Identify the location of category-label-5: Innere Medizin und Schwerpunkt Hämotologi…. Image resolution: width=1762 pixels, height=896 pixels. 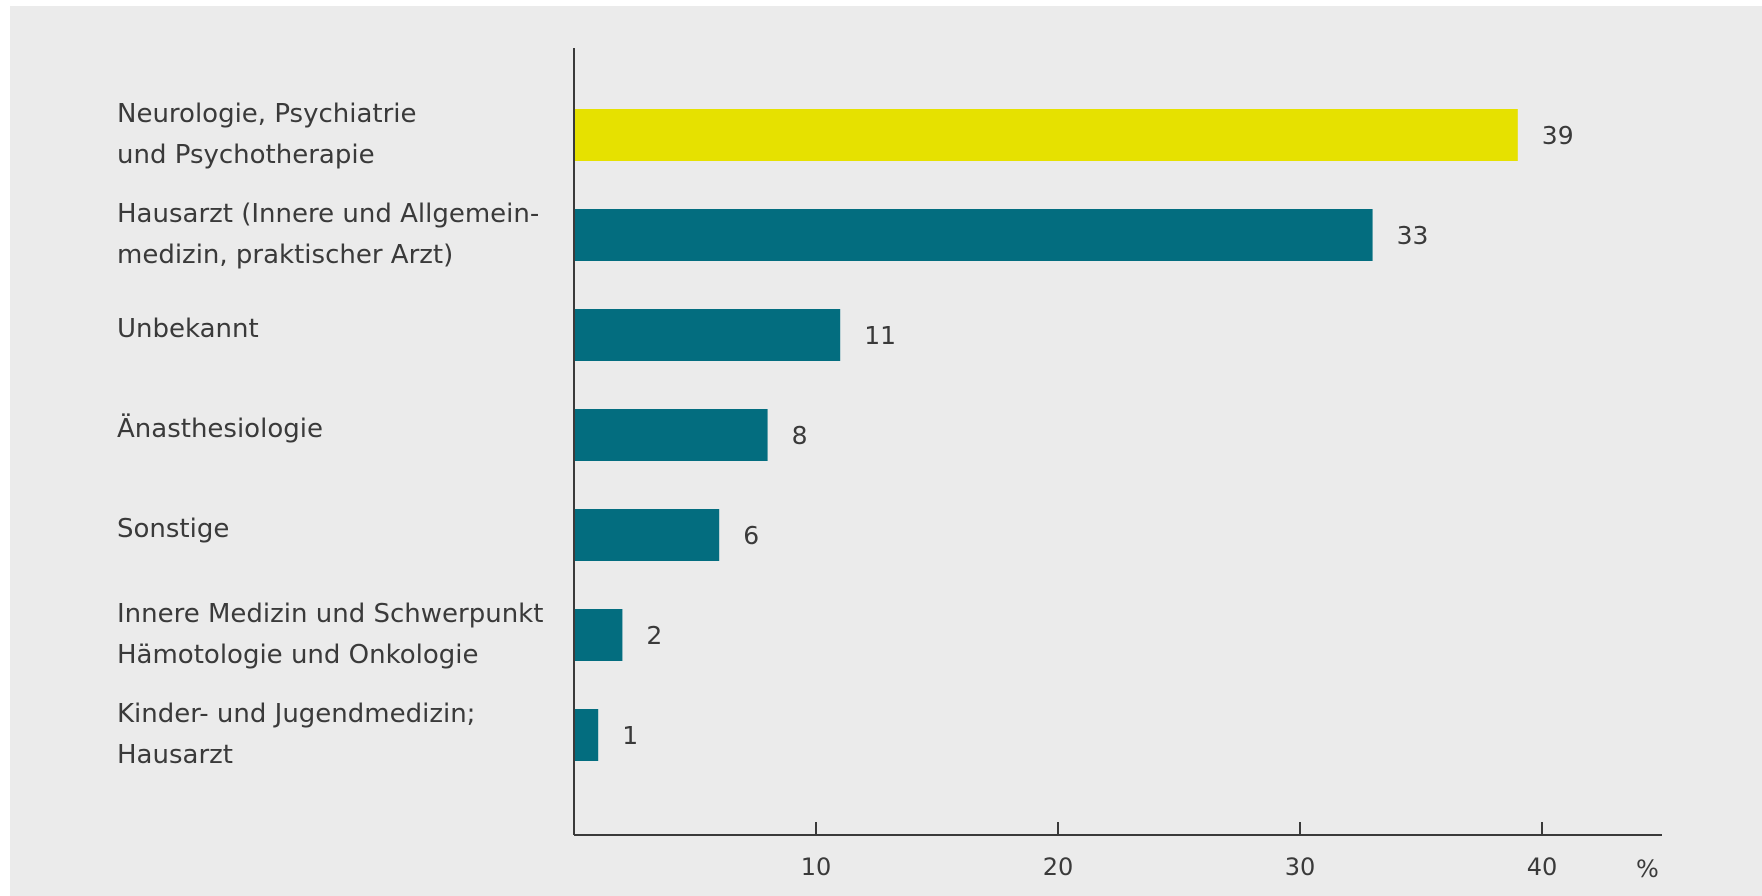
(330, 634).